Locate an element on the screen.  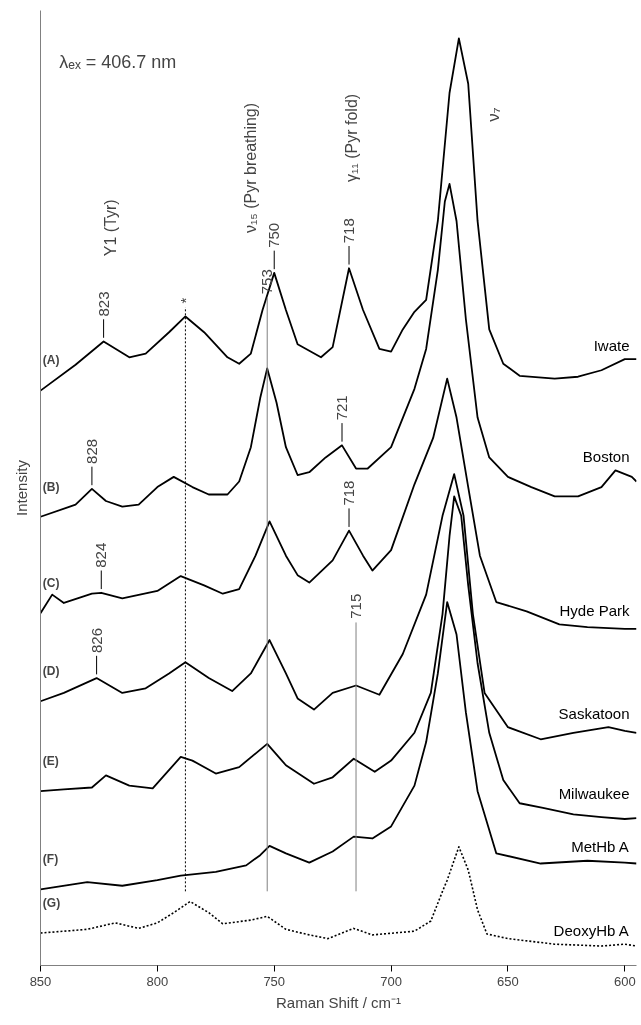
x-tick-label: 700 is located at coordinates (391, 981).